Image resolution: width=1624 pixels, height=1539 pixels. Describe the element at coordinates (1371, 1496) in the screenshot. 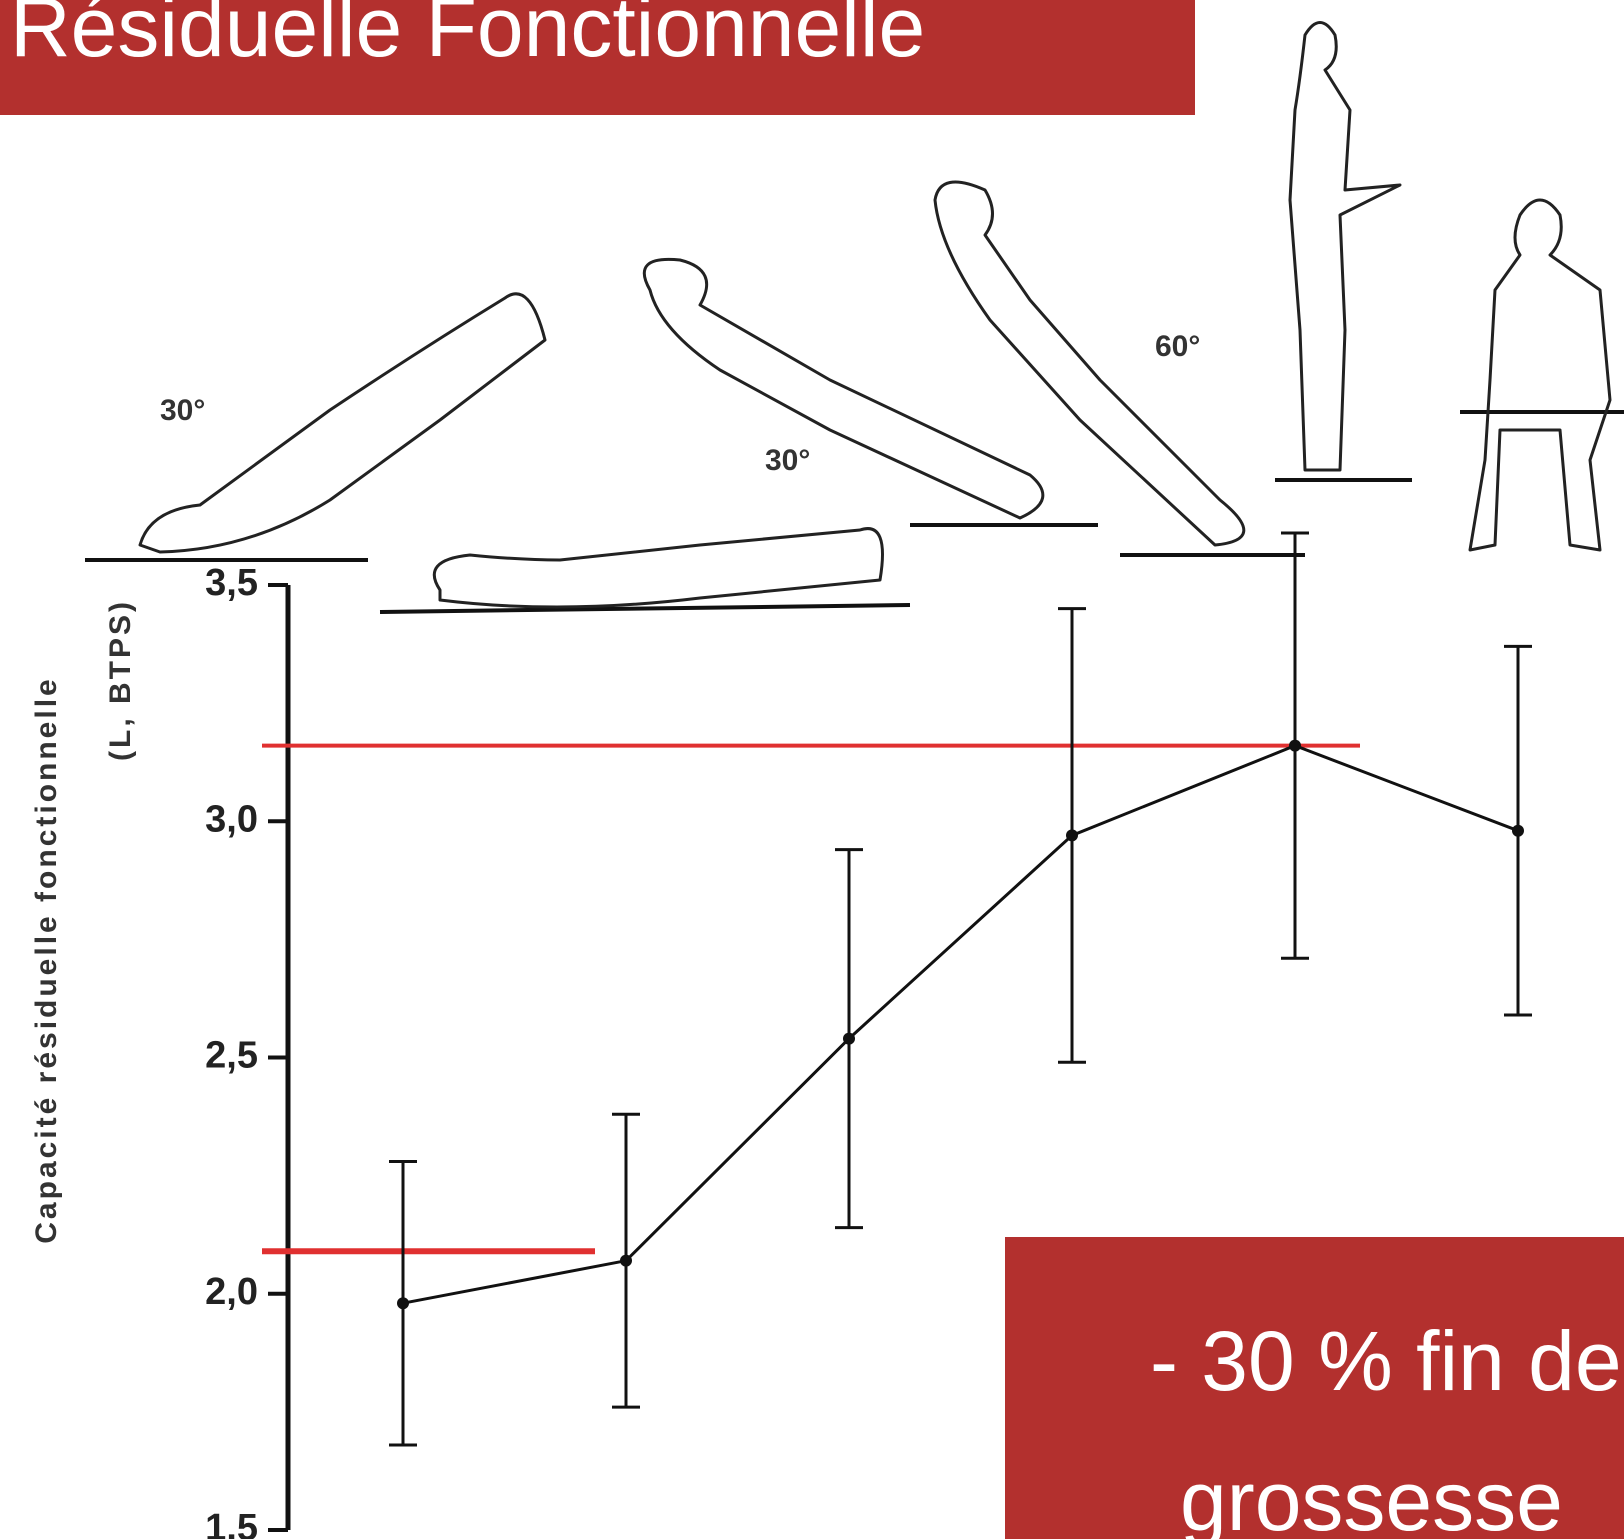

I see `callout-line: grossesse` at that location.